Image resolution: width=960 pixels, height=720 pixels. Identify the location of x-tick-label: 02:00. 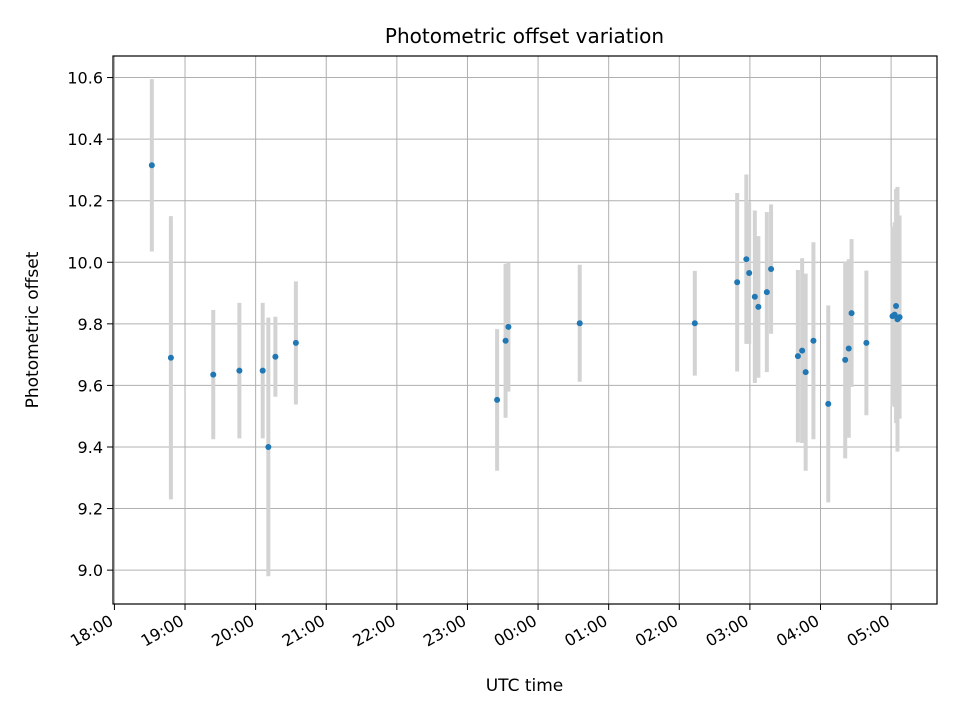
(656, 631).